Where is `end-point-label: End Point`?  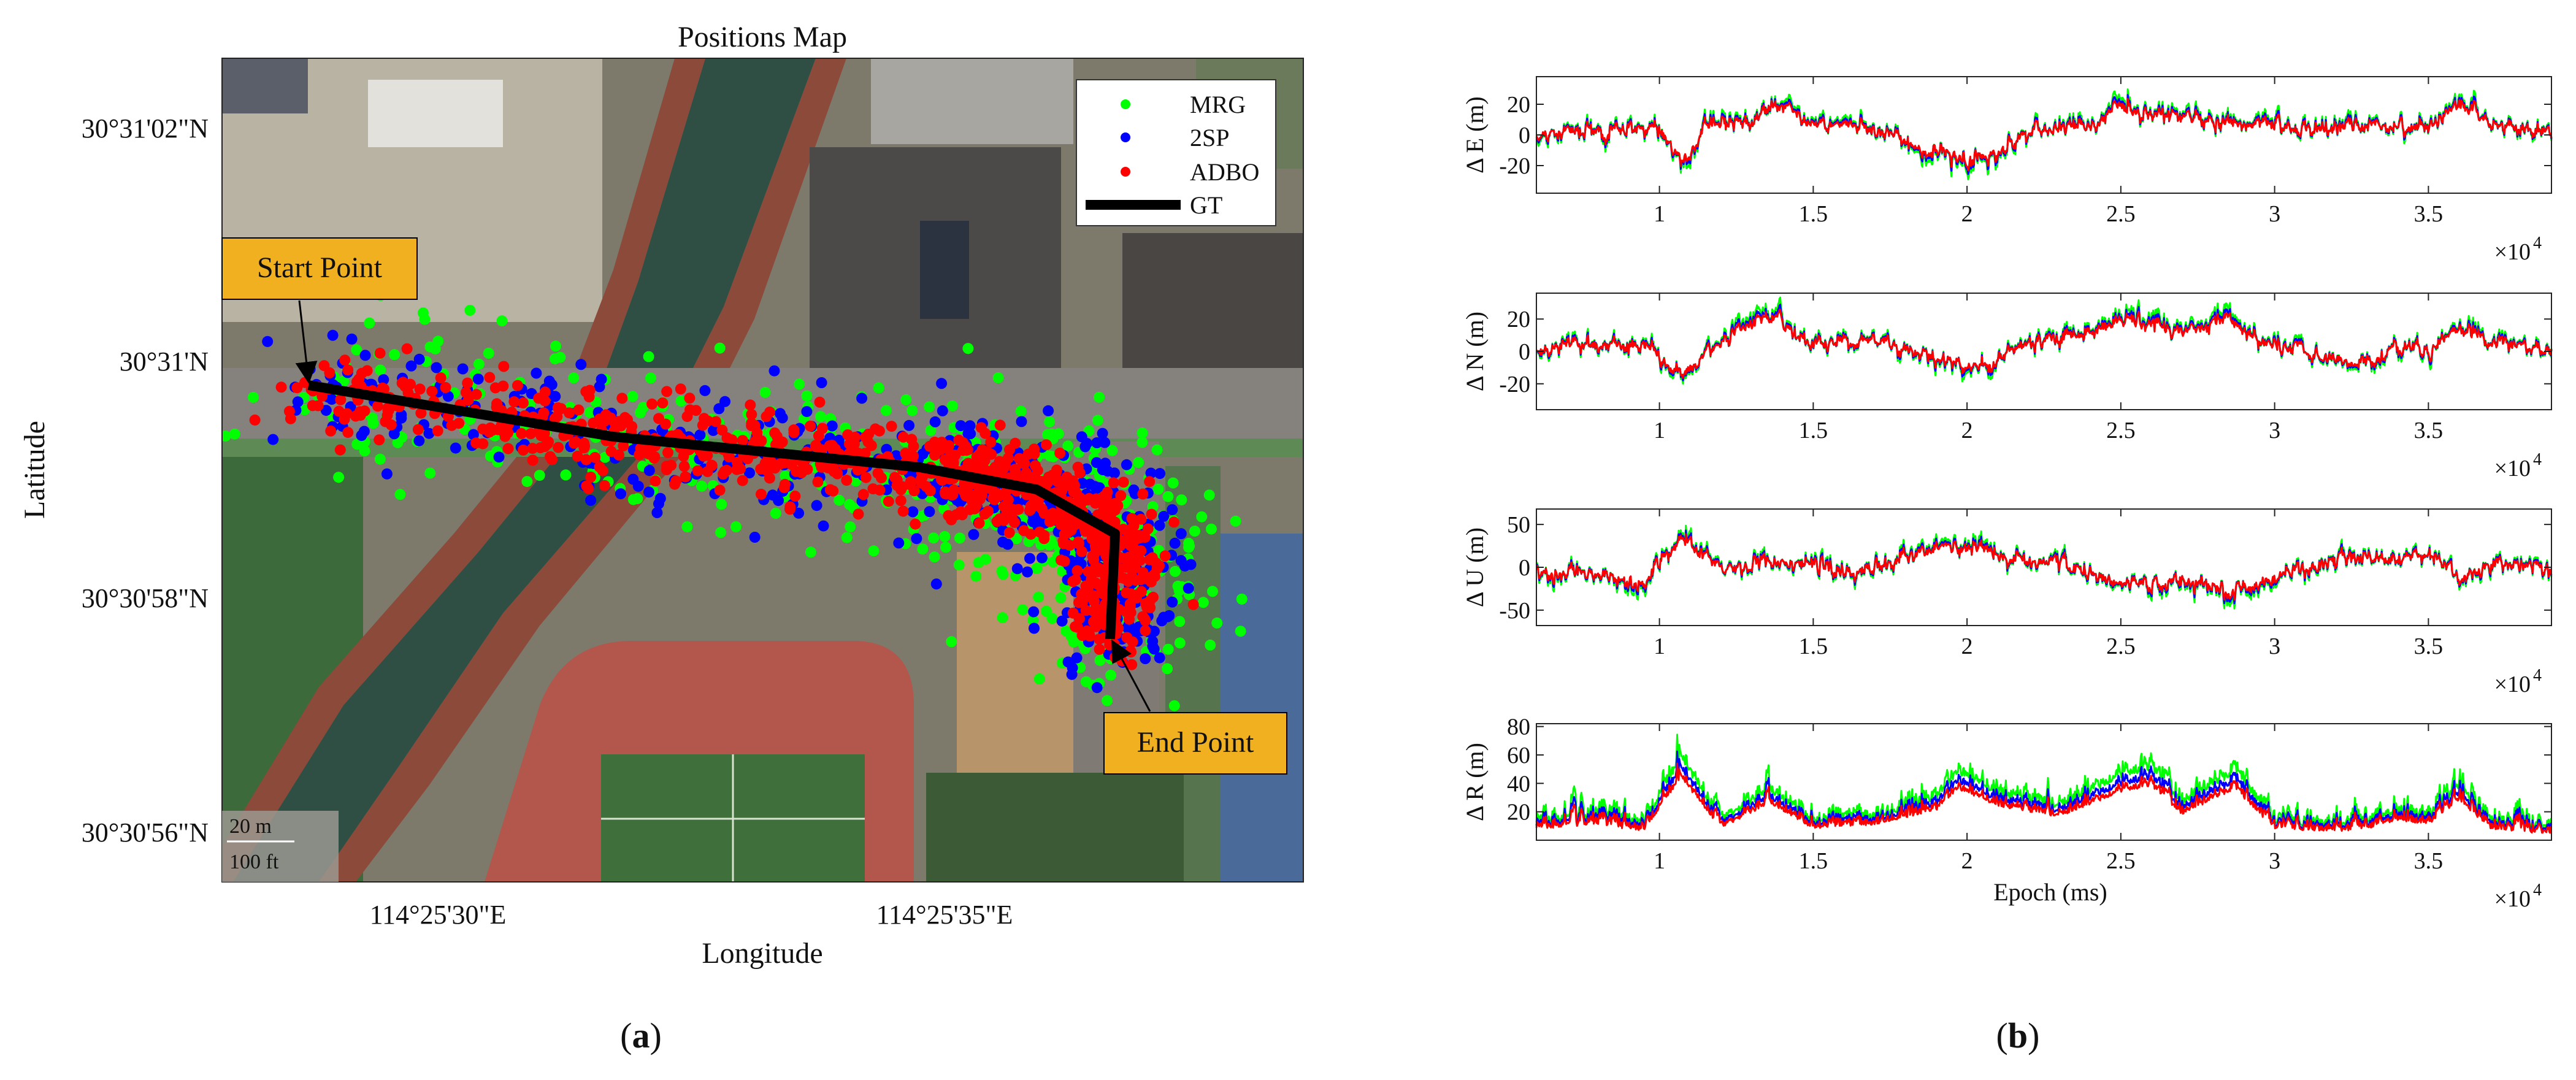
end-point-label: End Point is located at coordinates (1195, 742).